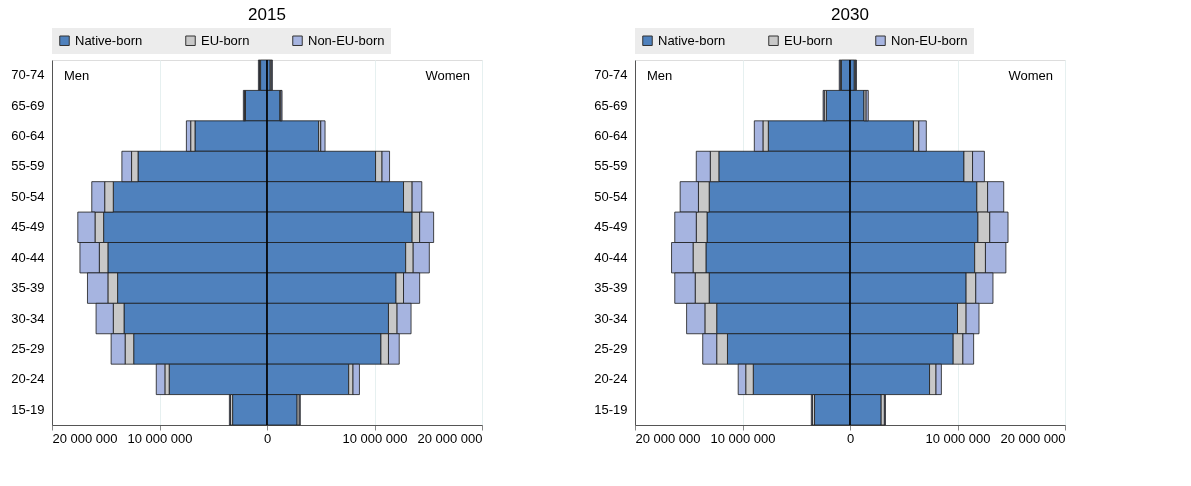  What do you see at coordinates (267, 14) in the screenshot?
I see `chart-title: 2015` at bounding box center [267, 14].